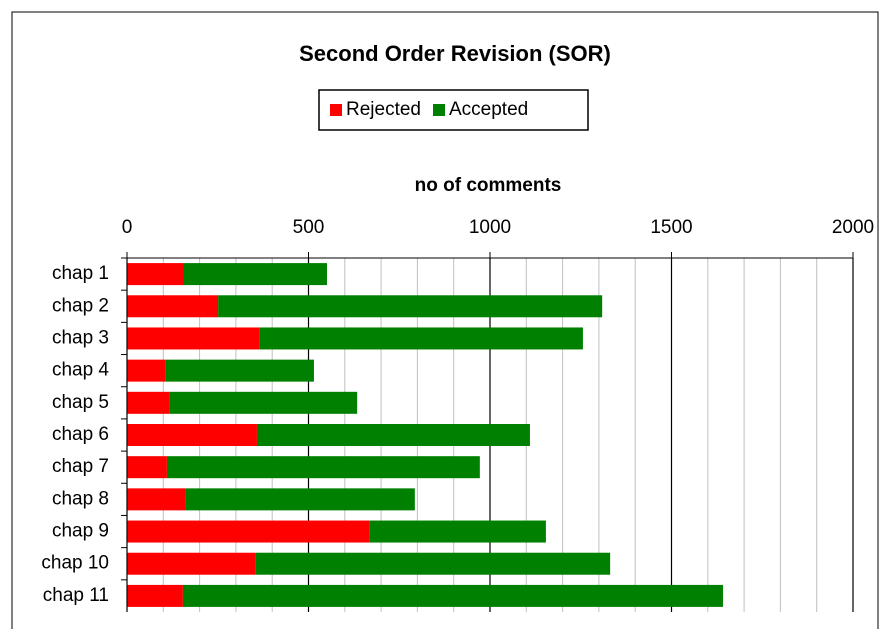 The width and height of the screenshot is (888, 629). What do you see at coordinates (80, 370) in the screenshot?
I see `y-tick-label: chap 4` at bounding box center [80, 370].